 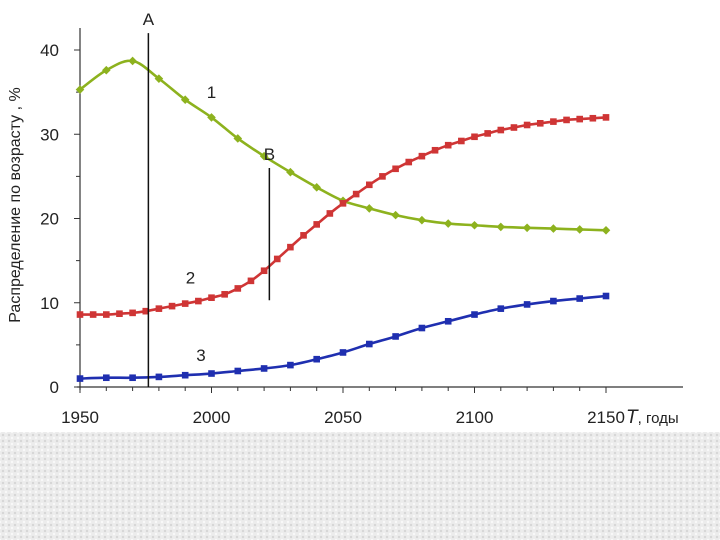 I want to click on x-tick-label: 2100, so click(x=475, y=417).